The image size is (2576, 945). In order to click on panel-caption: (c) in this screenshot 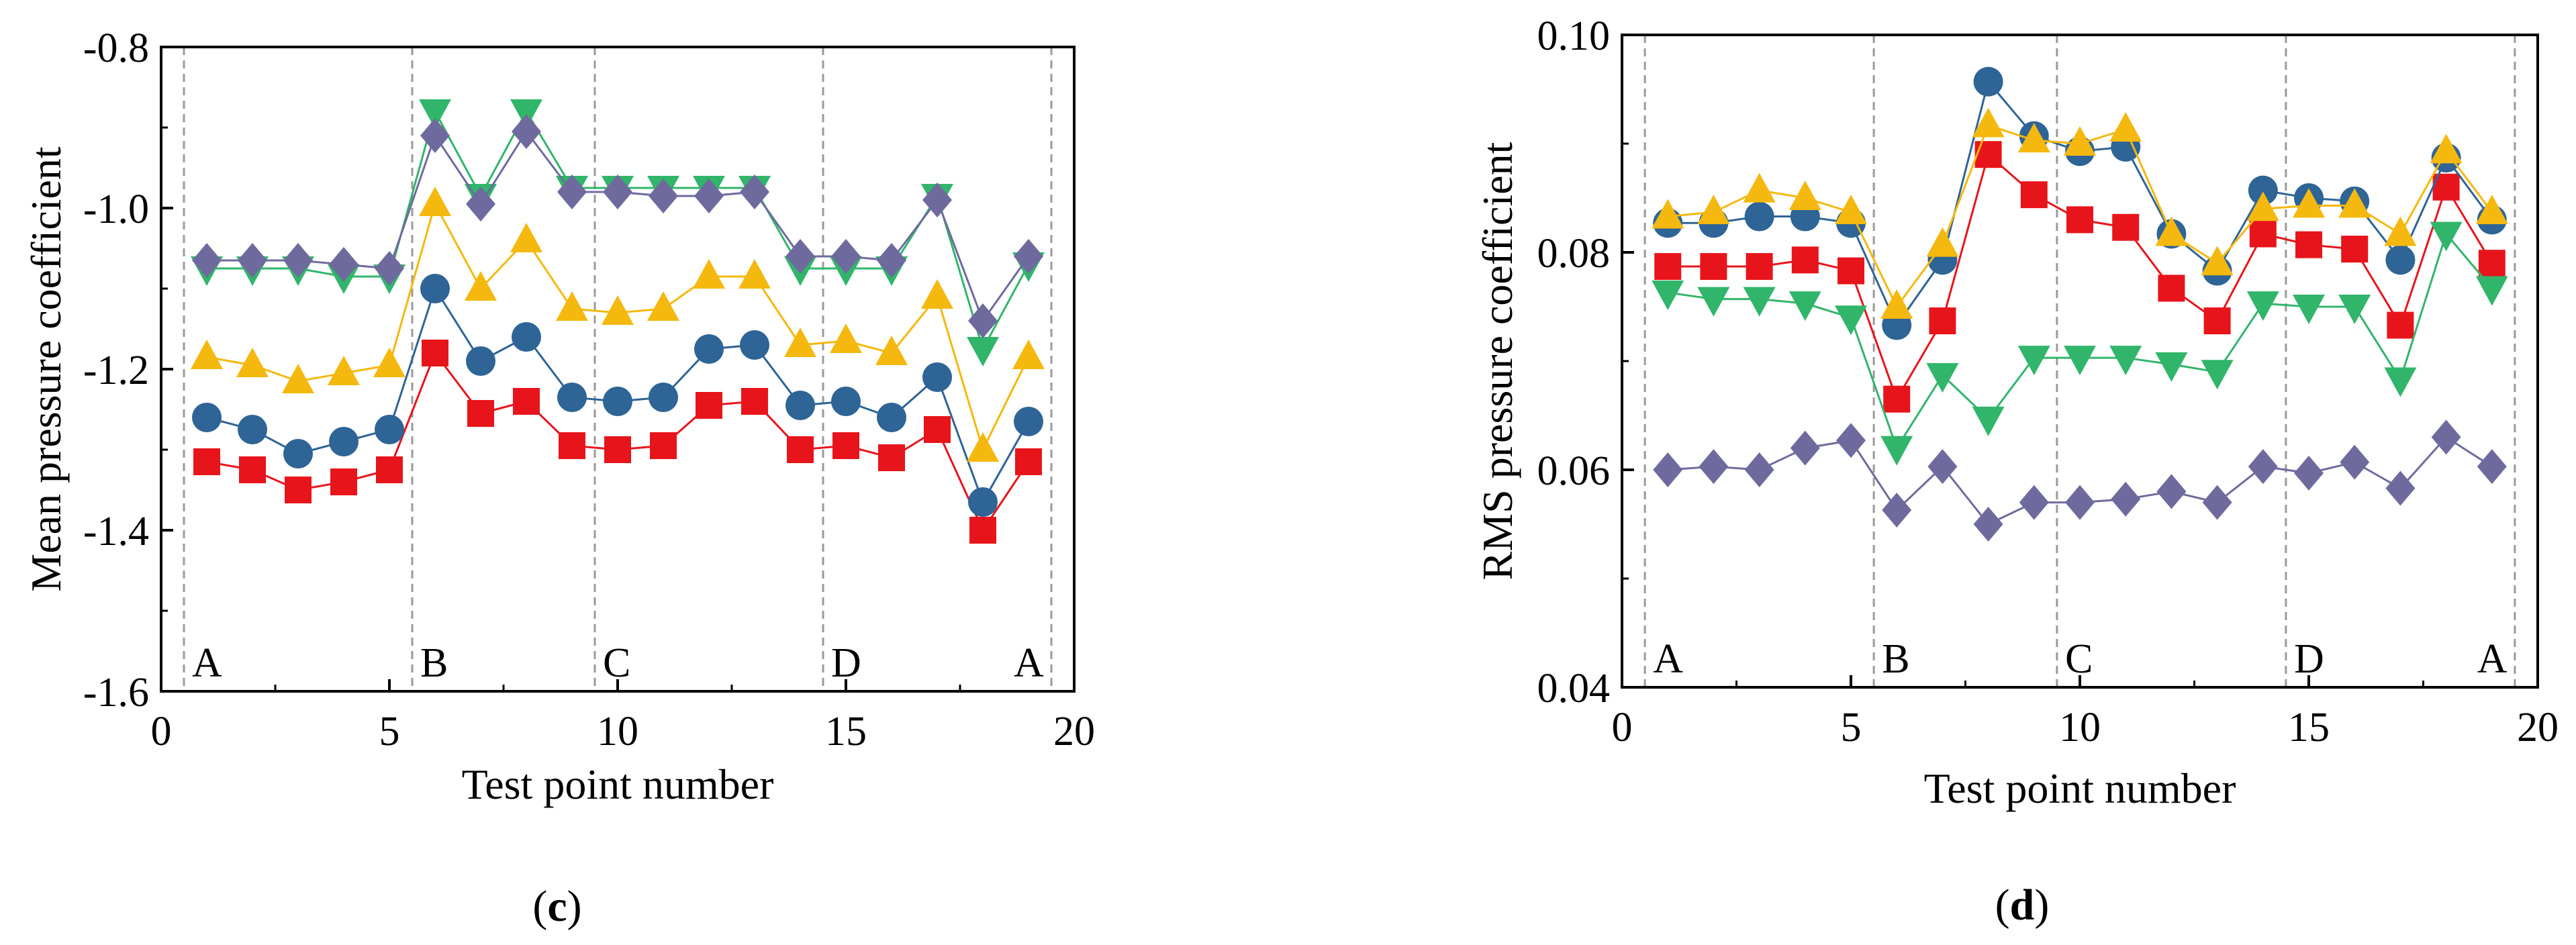, I will do `click(556, 906)`.